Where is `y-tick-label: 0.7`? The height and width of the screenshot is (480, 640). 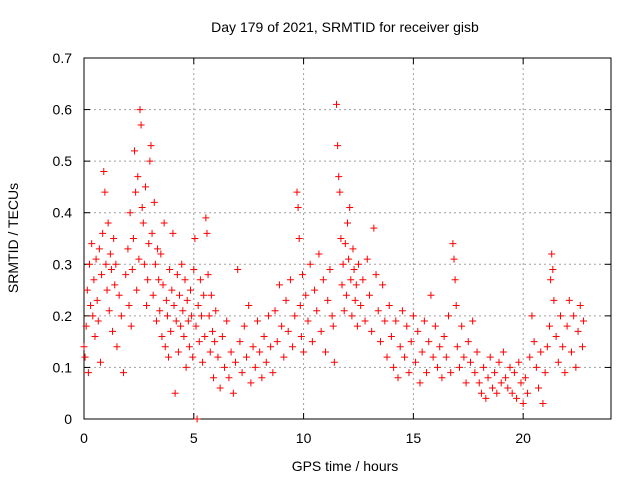 y-tick-label: 0.7 is located at coordinates (63, 58).